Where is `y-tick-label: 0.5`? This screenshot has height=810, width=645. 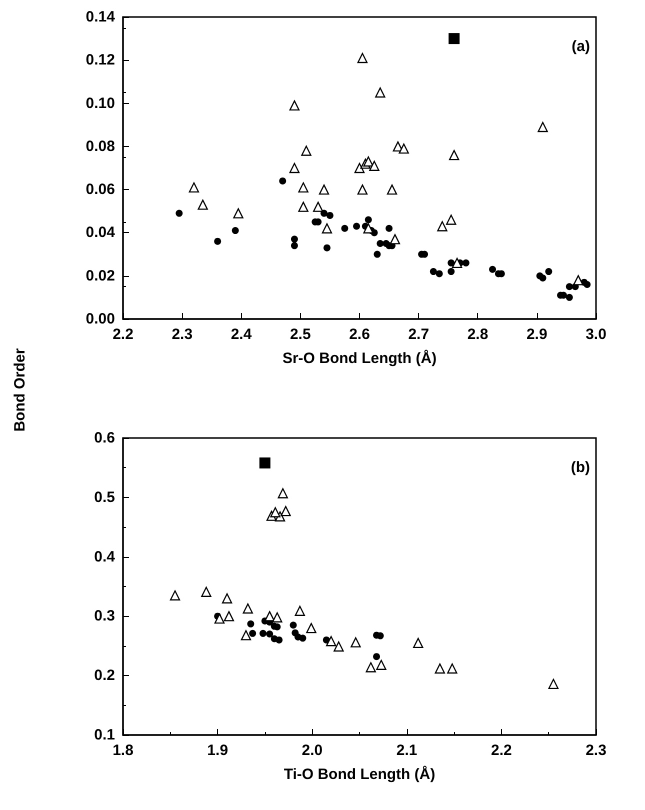 y-tick-label: 0.5 is located at coordinates (104, 497).